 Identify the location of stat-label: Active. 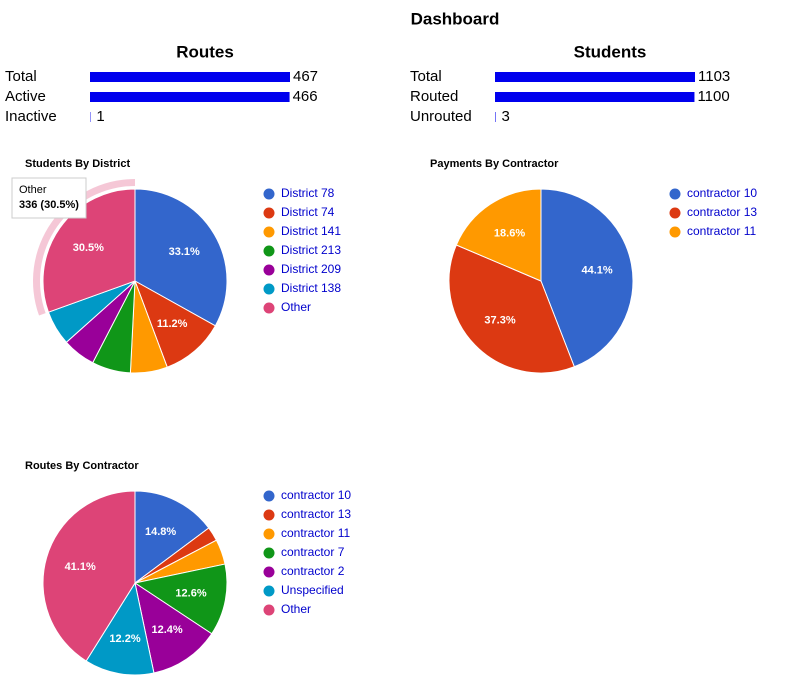
(25, 96).